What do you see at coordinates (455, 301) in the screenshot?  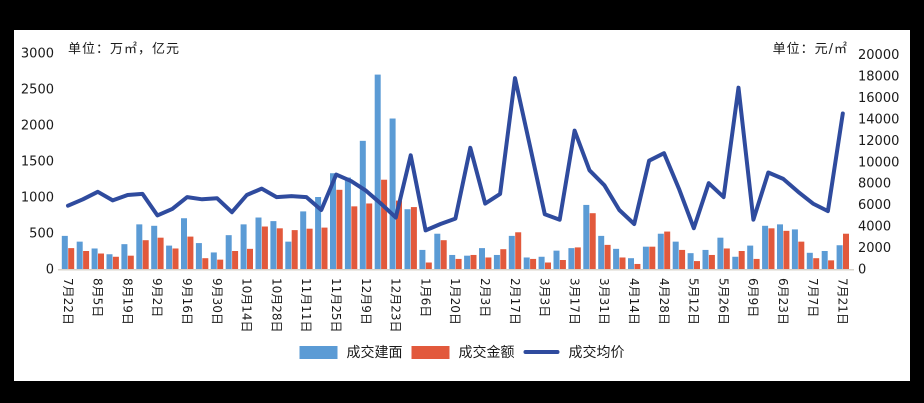 I see `x-axis-label: 1月20日` at bounding box center [455, 301].